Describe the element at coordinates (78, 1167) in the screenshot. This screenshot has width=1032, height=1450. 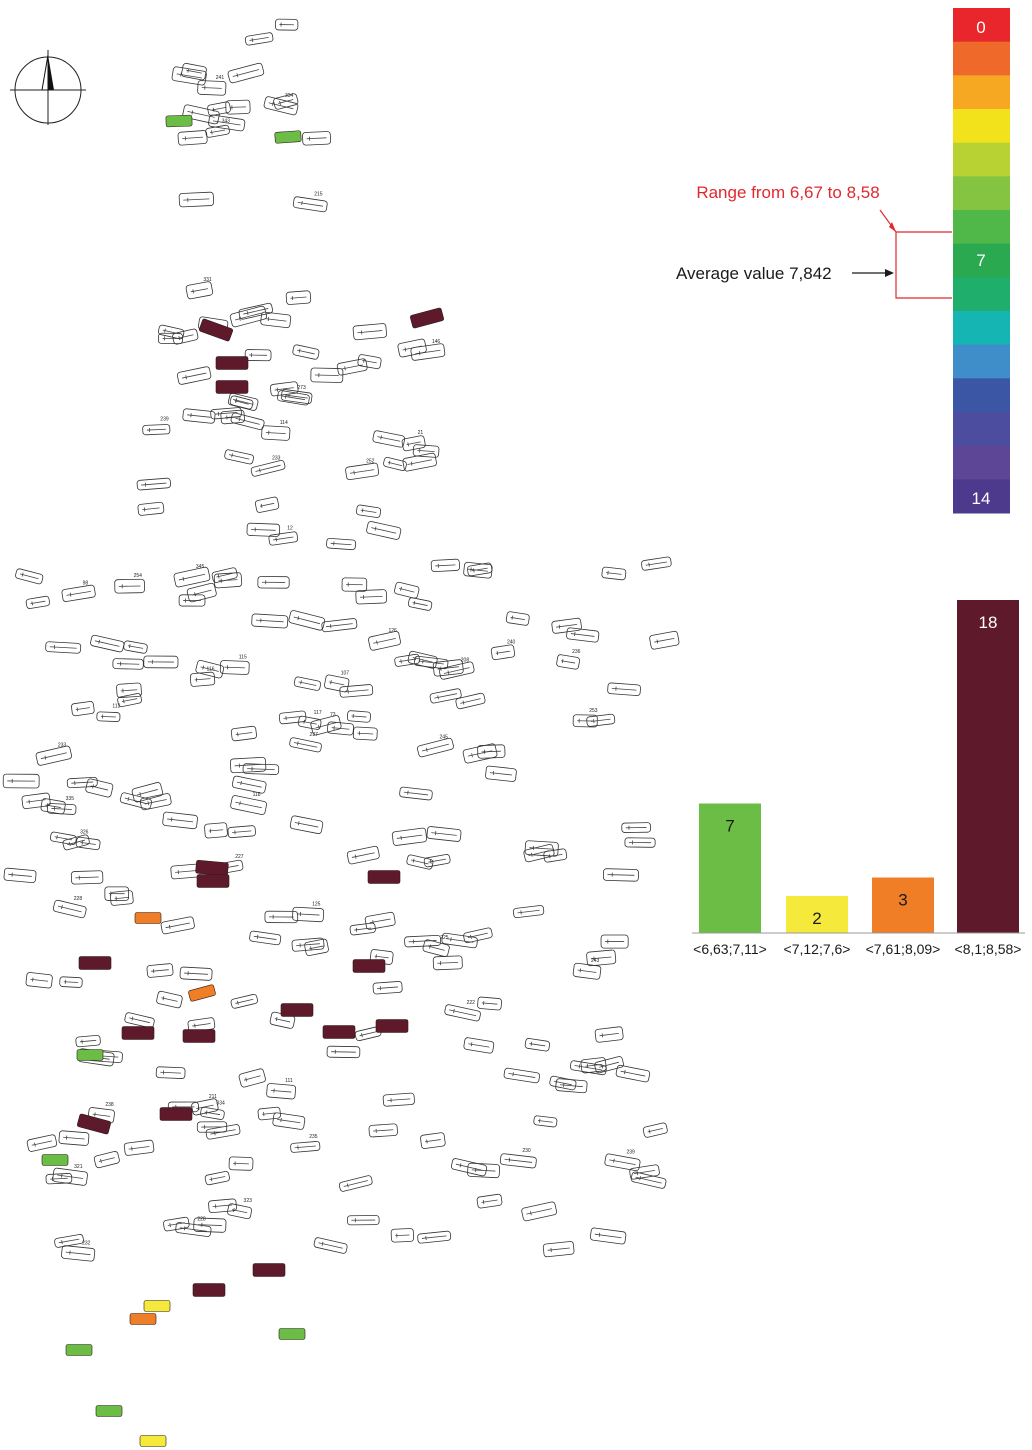
I see `grave-number: 321` at that location.